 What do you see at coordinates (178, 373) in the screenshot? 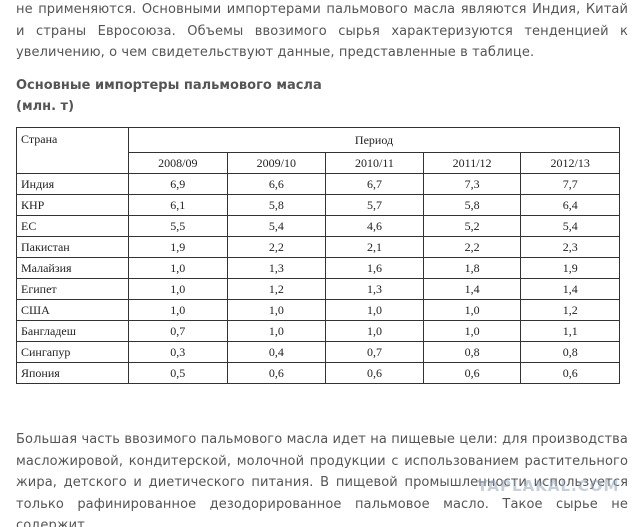
I see `cell: 0,5` at bounding box center [178, 373].